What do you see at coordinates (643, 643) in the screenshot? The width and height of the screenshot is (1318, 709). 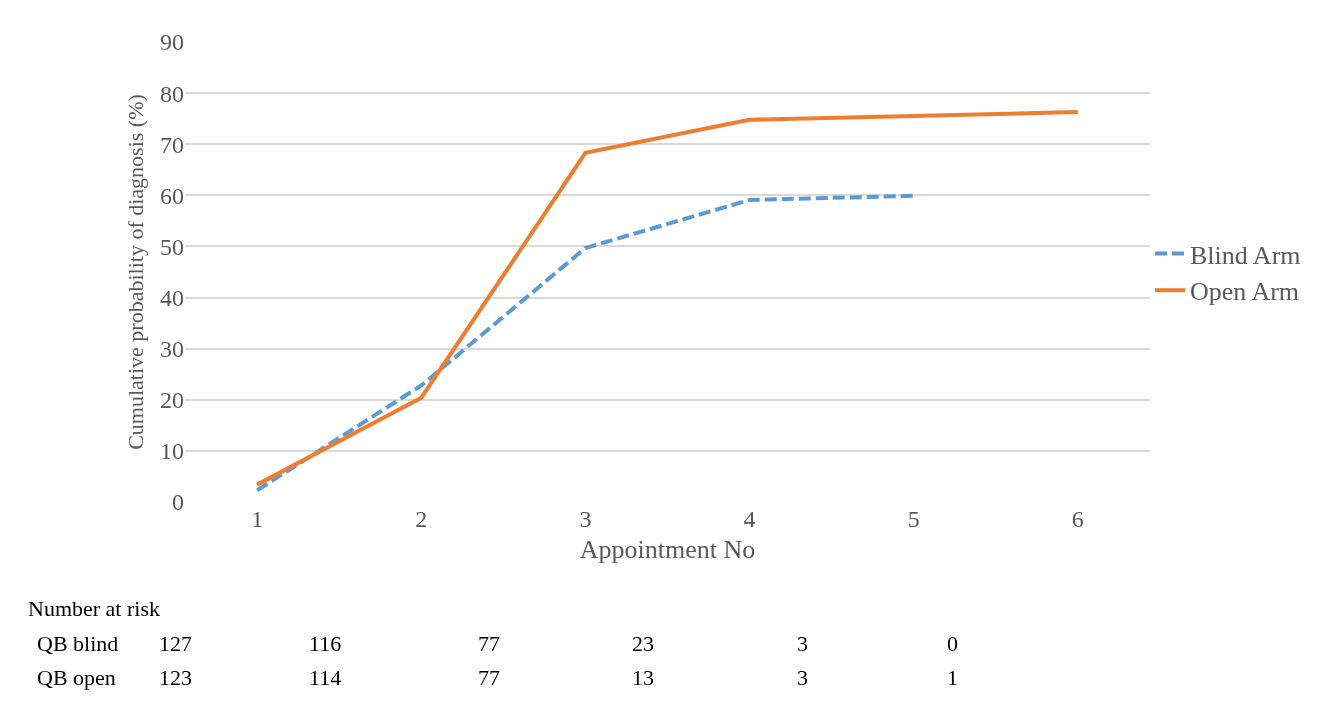 I see `text: 23` at bounding box center [643, 643].